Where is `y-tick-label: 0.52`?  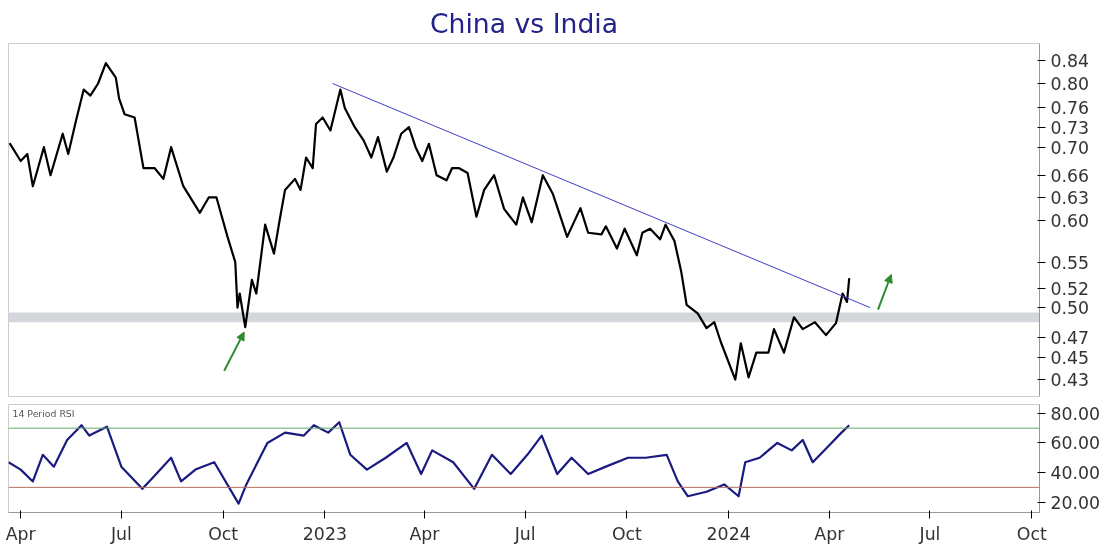
y-tick-label: 0.52 is located at coordinates (1070, 289).